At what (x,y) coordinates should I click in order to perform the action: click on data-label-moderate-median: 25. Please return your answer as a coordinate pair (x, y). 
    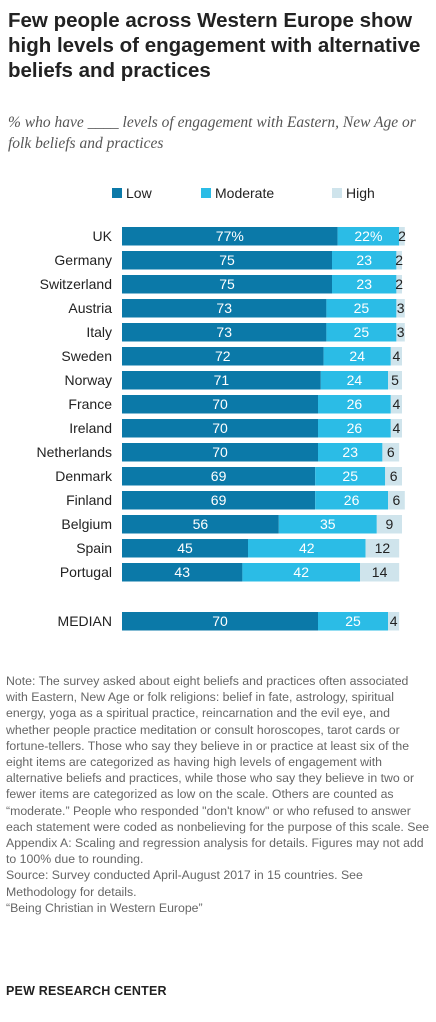
    Looking at the image, I should click on (353, 621).